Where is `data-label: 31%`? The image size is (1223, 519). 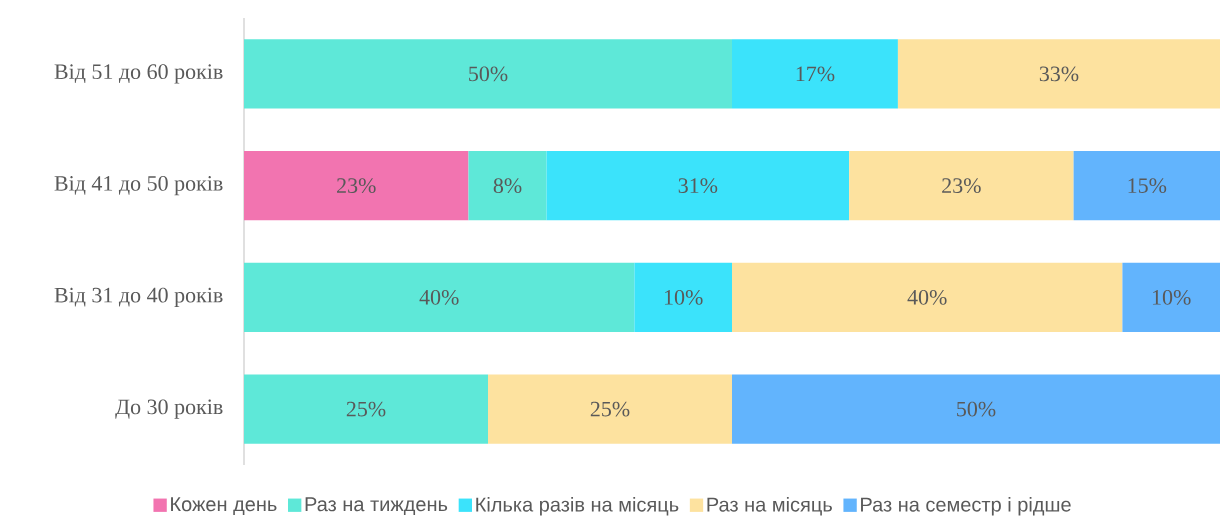
data-label: 31% is located at coordinates (698, 186).